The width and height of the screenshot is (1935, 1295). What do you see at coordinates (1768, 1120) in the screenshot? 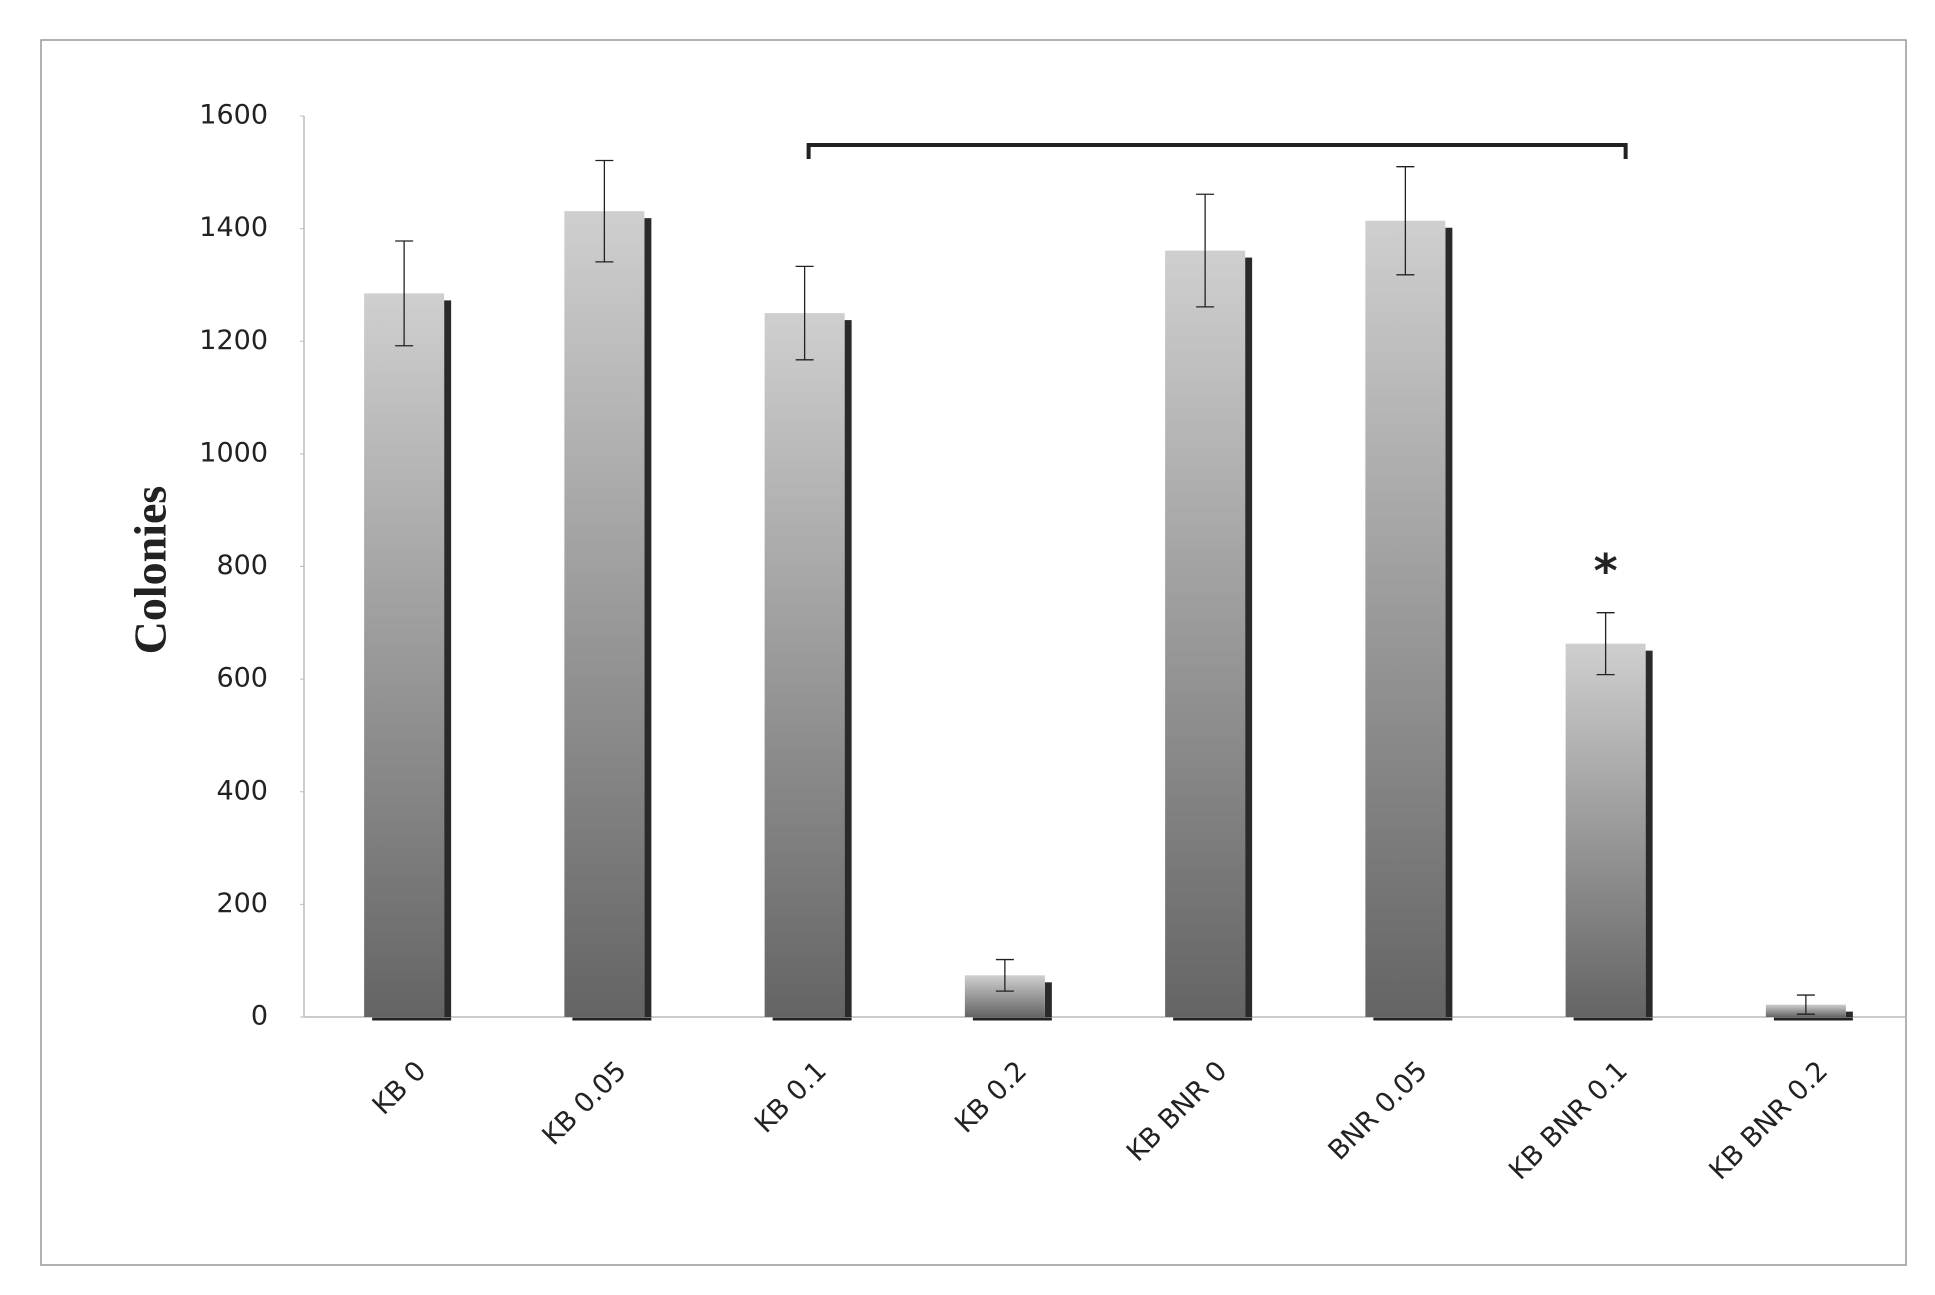
I see `x-tick-label: KB BNR 0.2` at bounding box center [1768, 1120].